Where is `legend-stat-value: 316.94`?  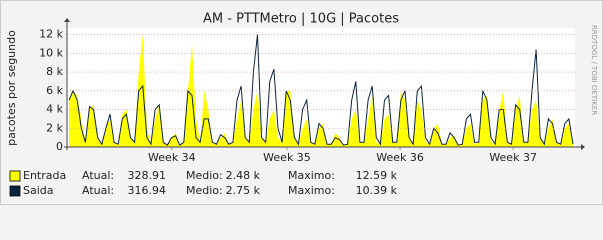 legend-stat-value: 316.94 is located at coordinates (147, 190).